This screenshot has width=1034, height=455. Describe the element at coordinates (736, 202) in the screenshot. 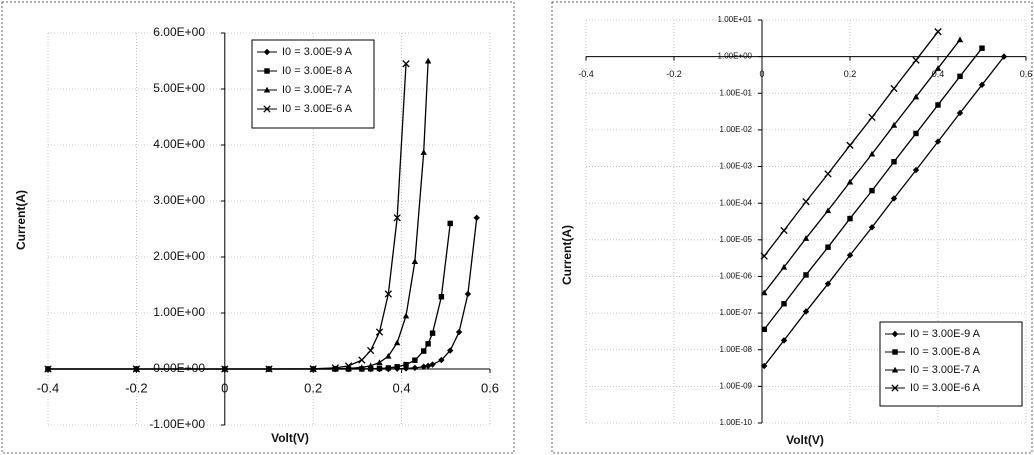

I see `y-tick-label: 1.00E-04` at that location.